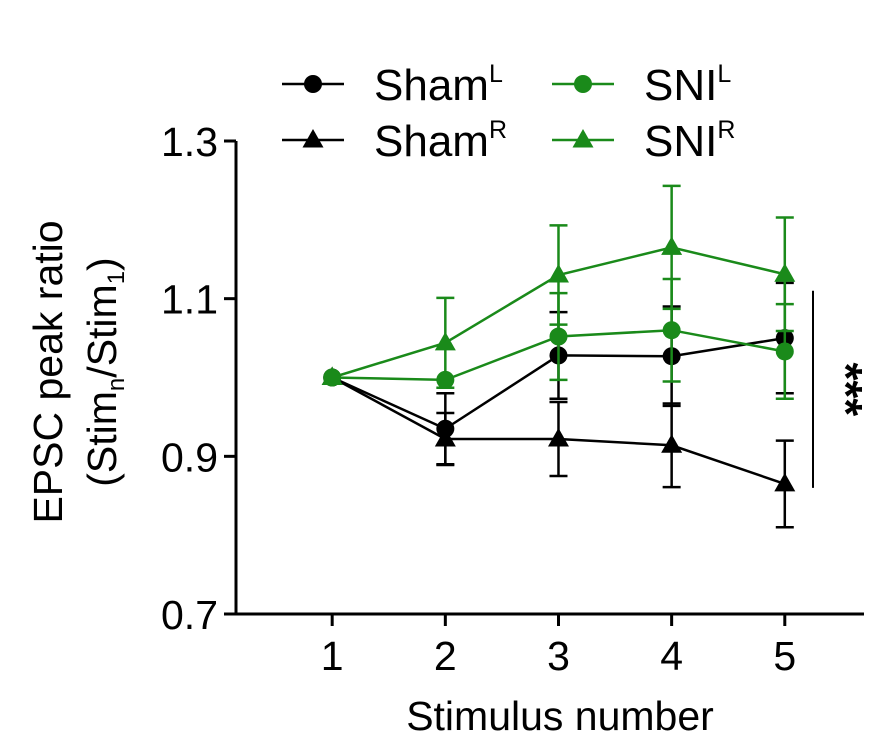 Image resolution: width=896 pixels, height=747 pixels. I want to click on legend: ShamL ShamR SNIL SNIR, so click(508, 113).